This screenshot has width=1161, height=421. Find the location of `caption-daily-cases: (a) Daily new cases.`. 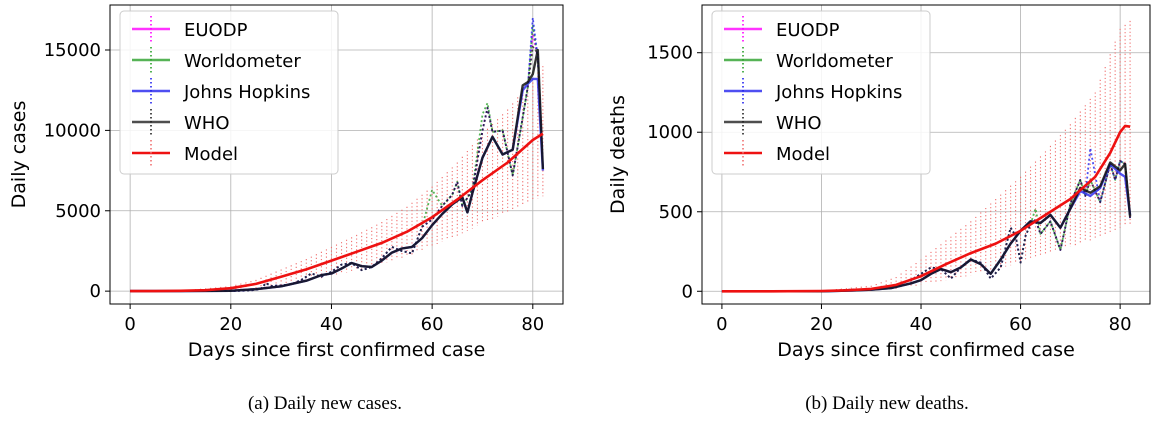

caption-daily-cases: (a) Daily new cases. is located at coordinates (325, 403).